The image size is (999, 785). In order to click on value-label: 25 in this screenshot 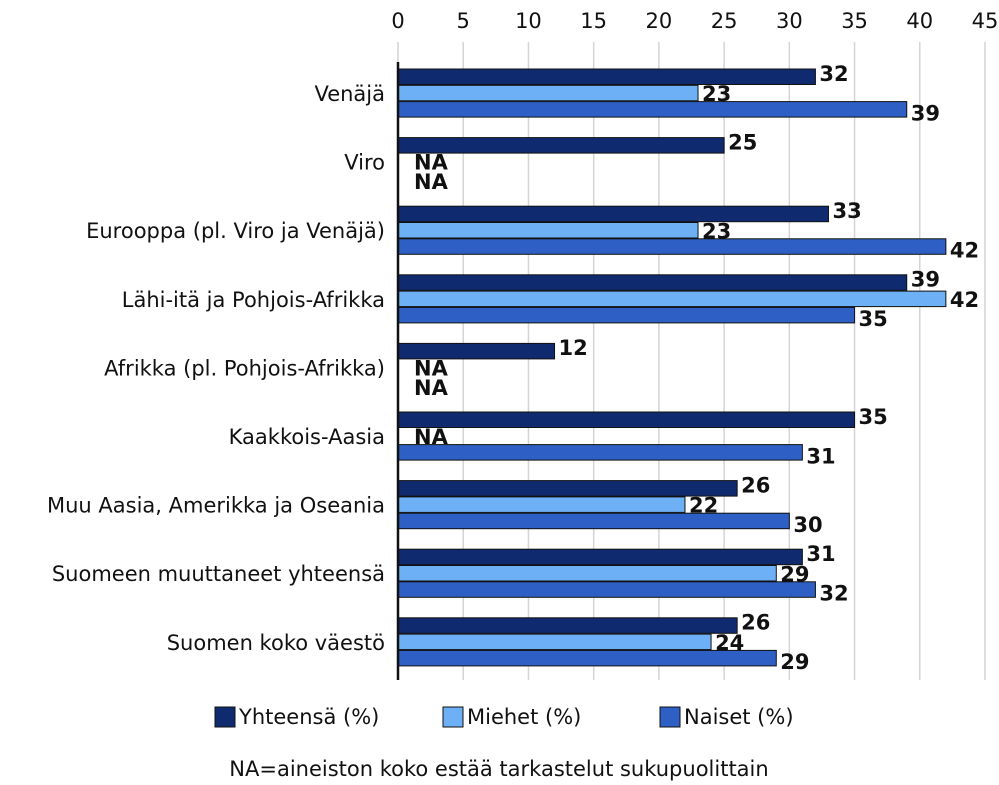, I will do `click(742, 142)`.